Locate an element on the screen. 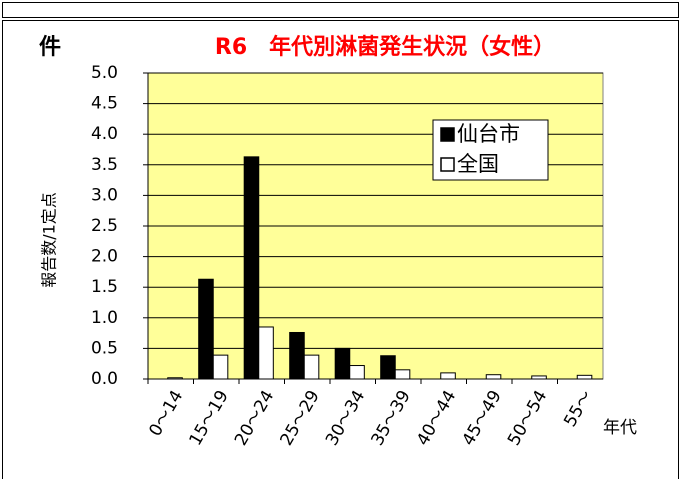  y-tick-label: 5.0 is located at coordinates (104, 73).